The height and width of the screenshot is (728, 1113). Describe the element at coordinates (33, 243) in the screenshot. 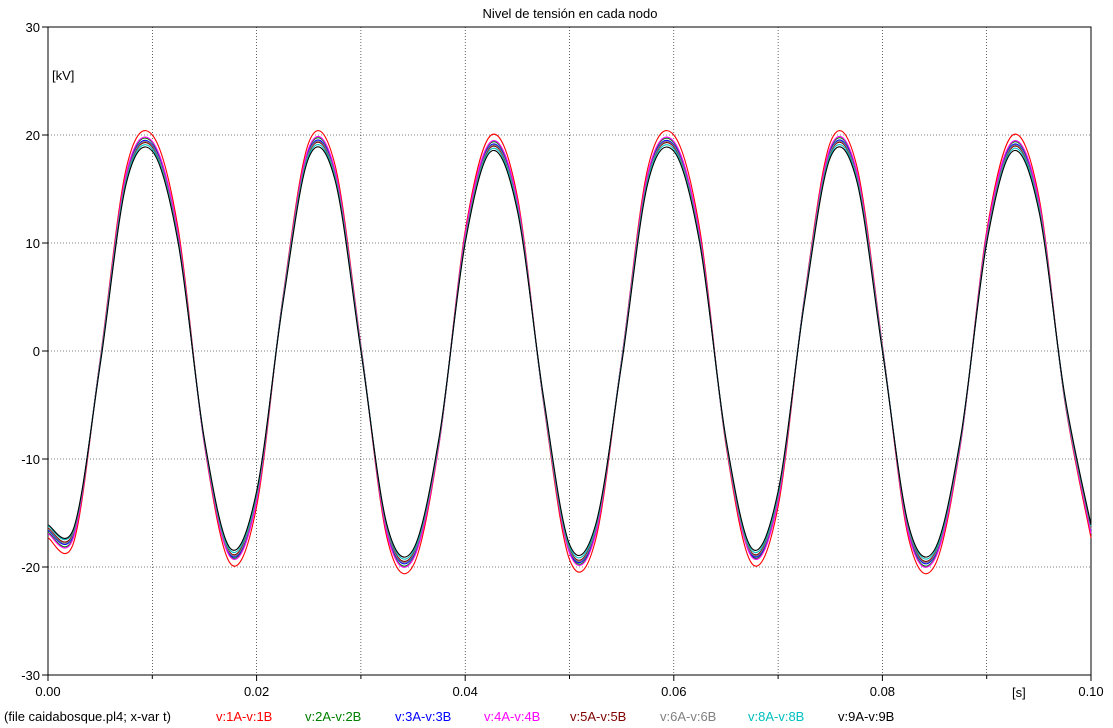

I see `y-tick-label: 10` at that location.